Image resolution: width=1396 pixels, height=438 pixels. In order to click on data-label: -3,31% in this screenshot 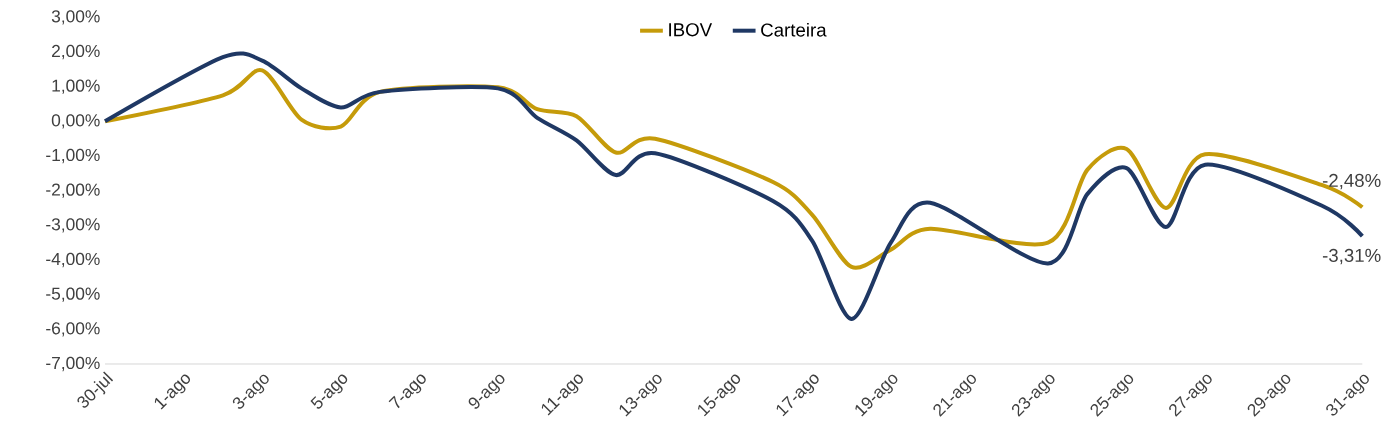, I will do `click(1351, 256)`.